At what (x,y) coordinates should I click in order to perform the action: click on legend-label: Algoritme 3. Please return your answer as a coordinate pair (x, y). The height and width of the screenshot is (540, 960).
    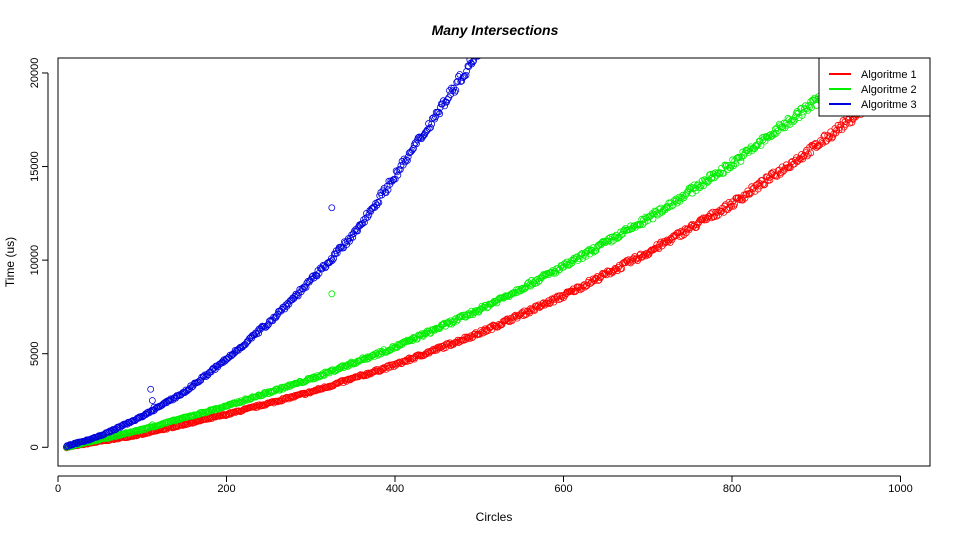
    Looking at the image, I should click on (889, 105).